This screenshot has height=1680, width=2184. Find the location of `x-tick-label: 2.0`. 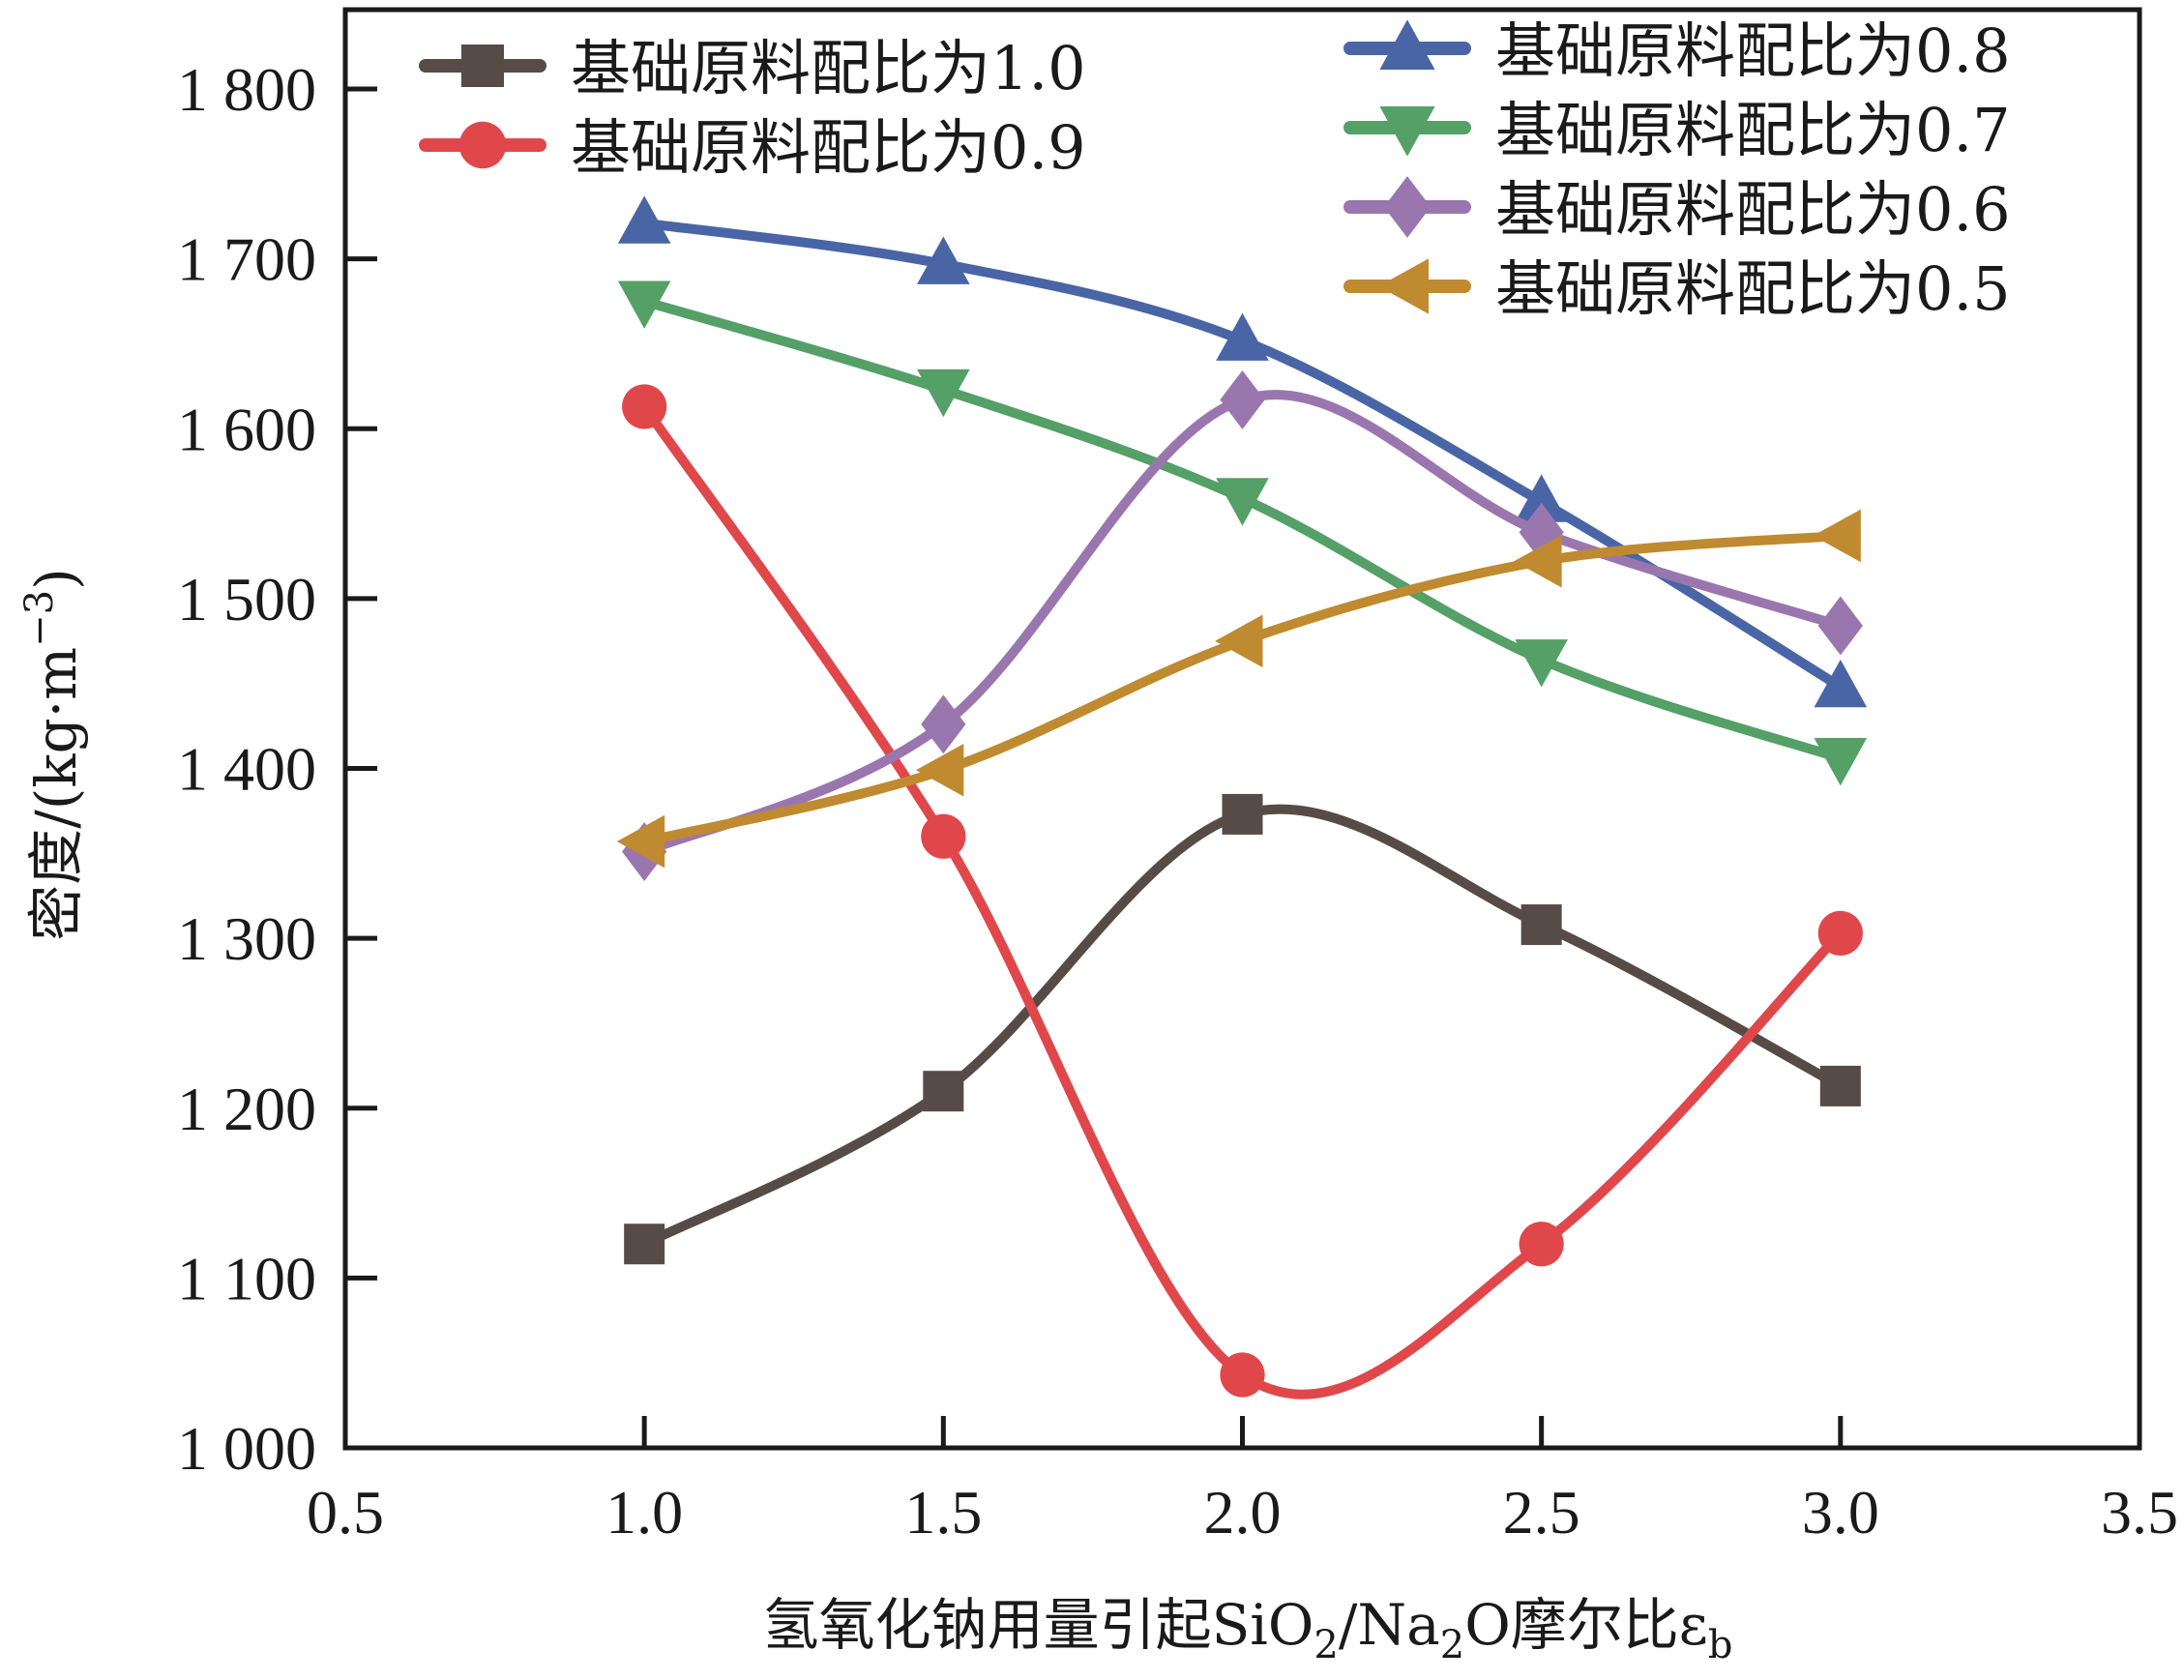

x-tick-label: 2.0 is located at coordinates (1243, 1513).